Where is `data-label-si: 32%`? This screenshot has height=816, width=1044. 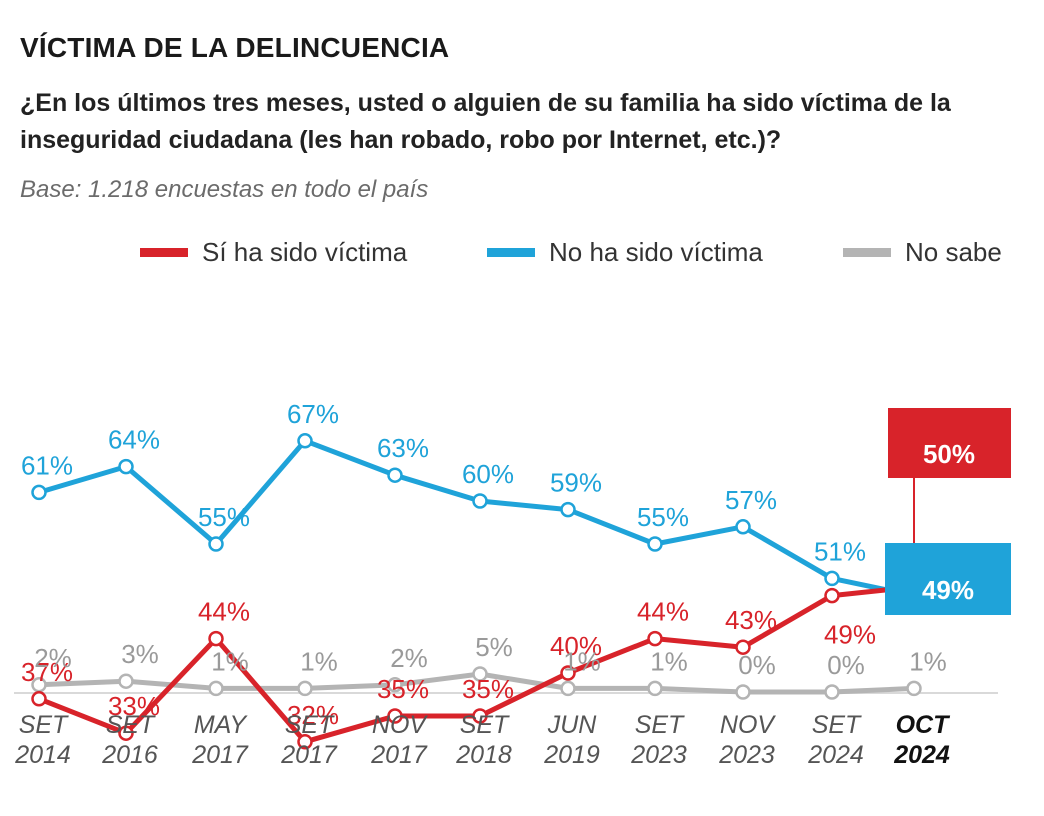
data-label-si: 32% is located at coordinates (313, 715).